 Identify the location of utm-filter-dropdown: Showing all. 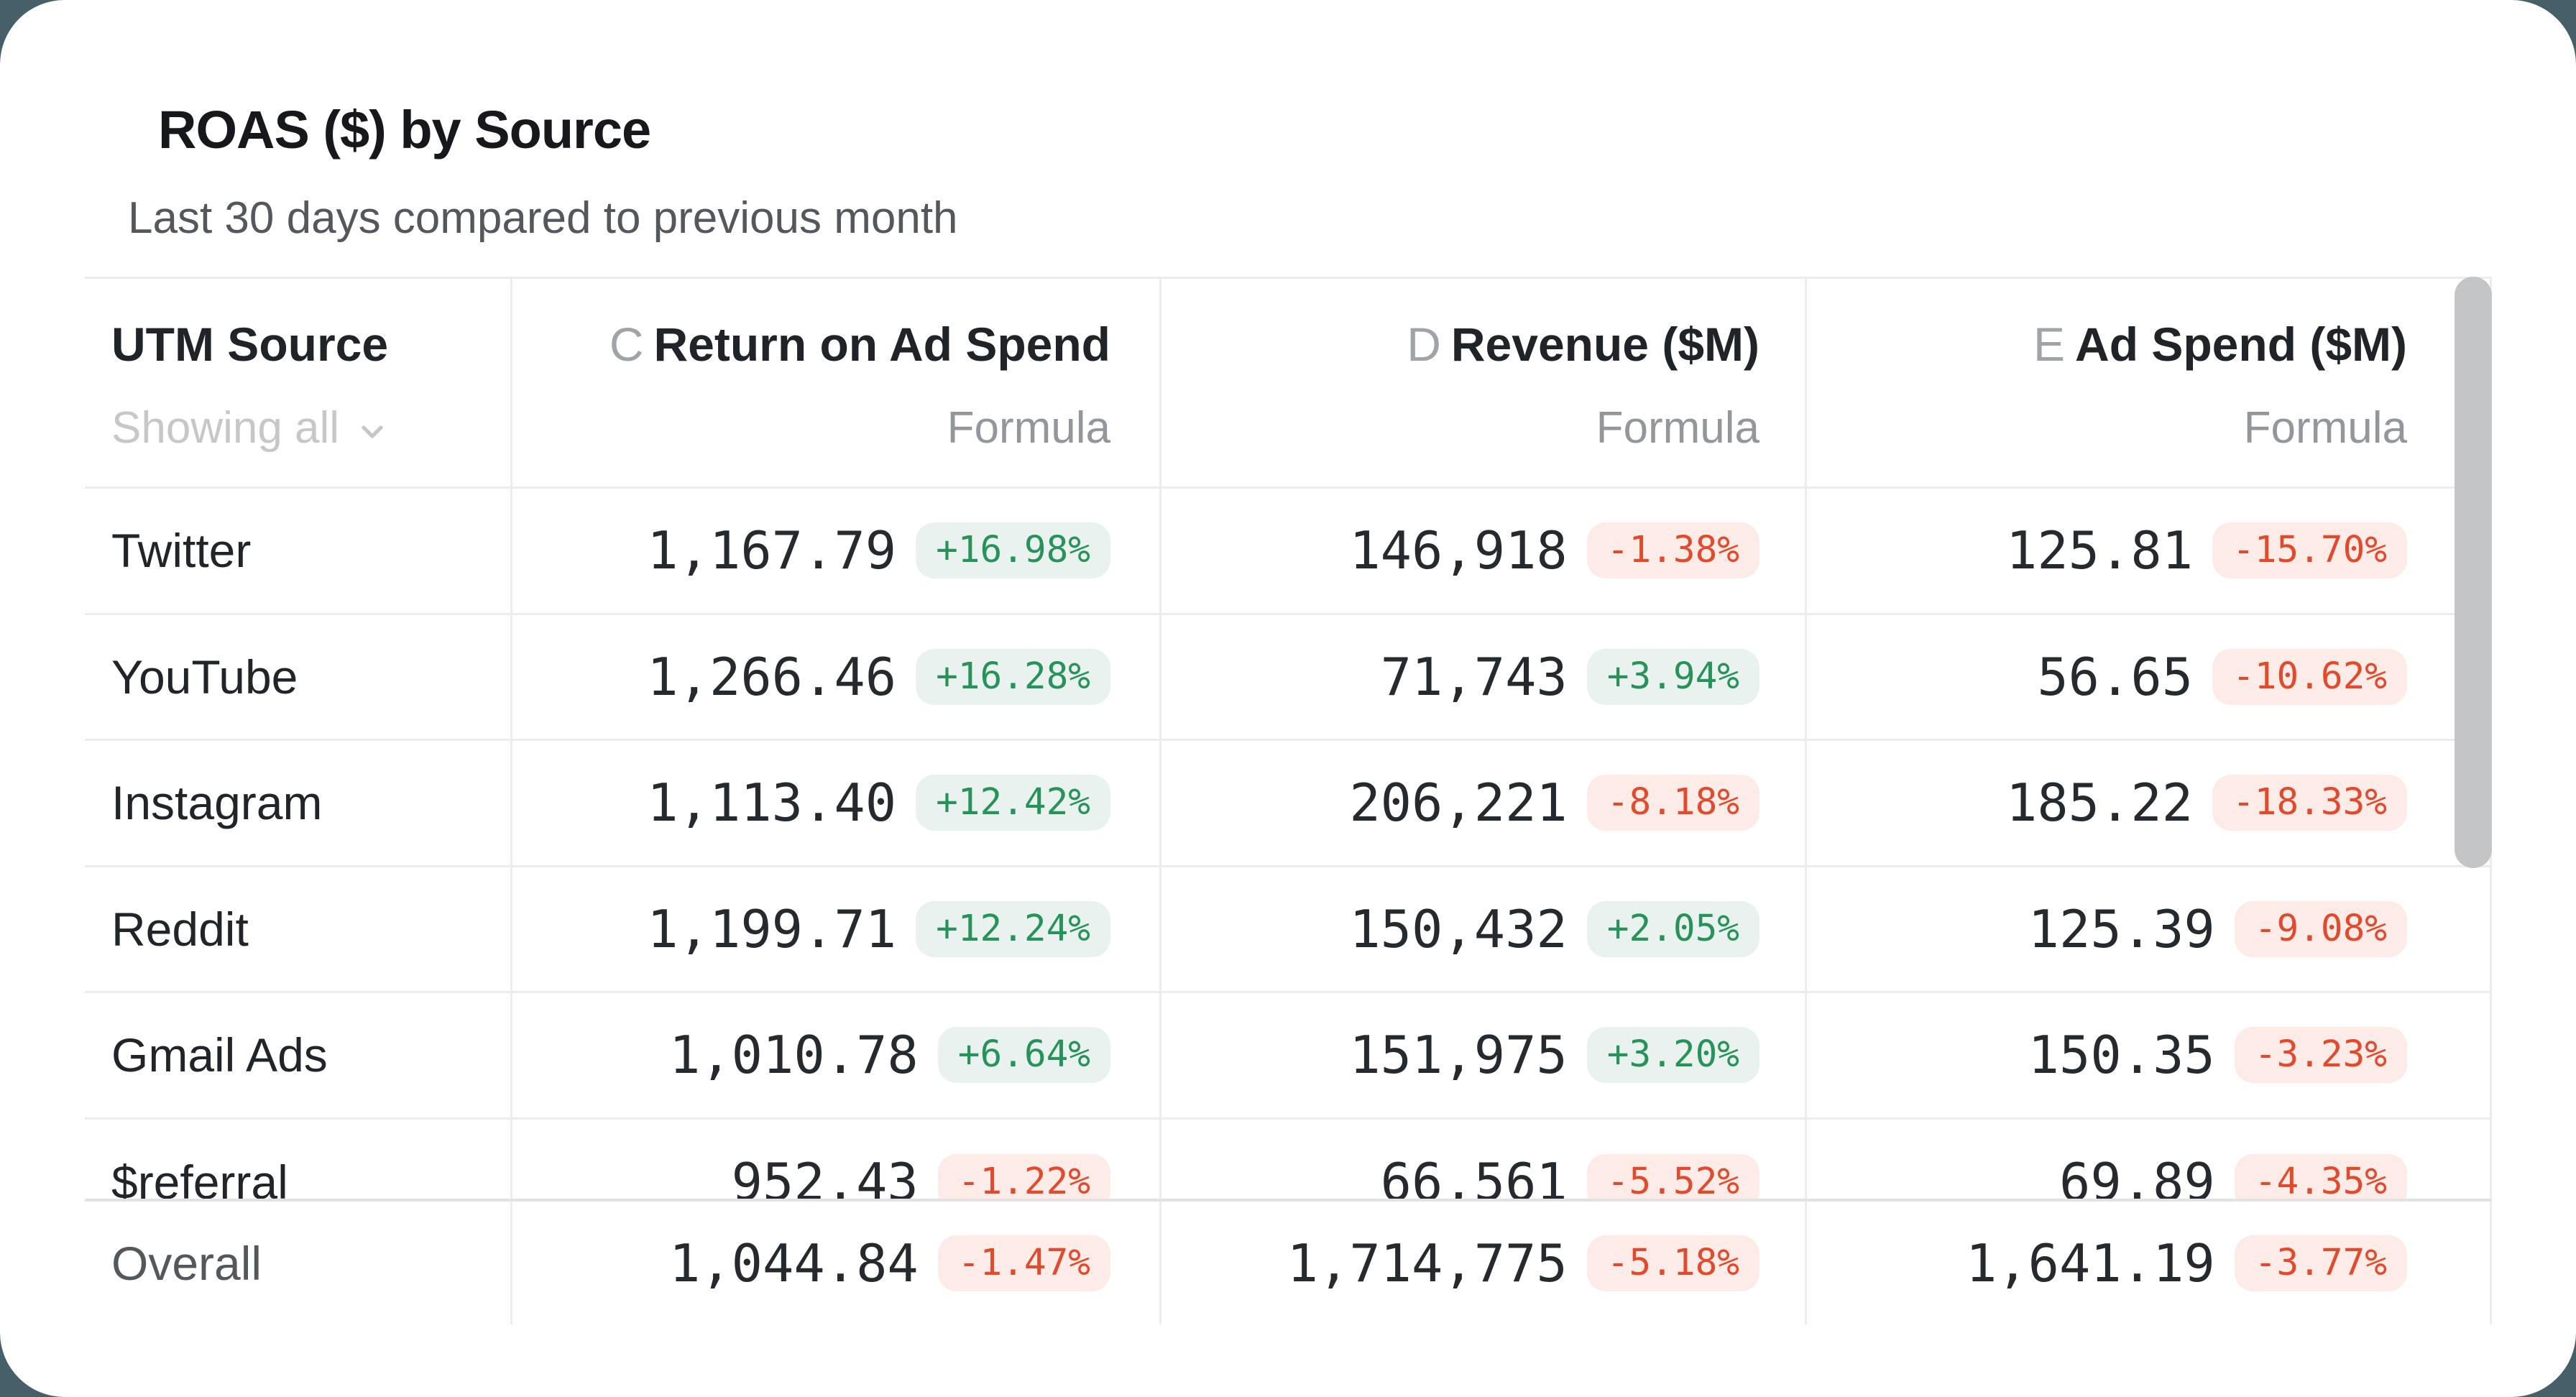
(250, 428).